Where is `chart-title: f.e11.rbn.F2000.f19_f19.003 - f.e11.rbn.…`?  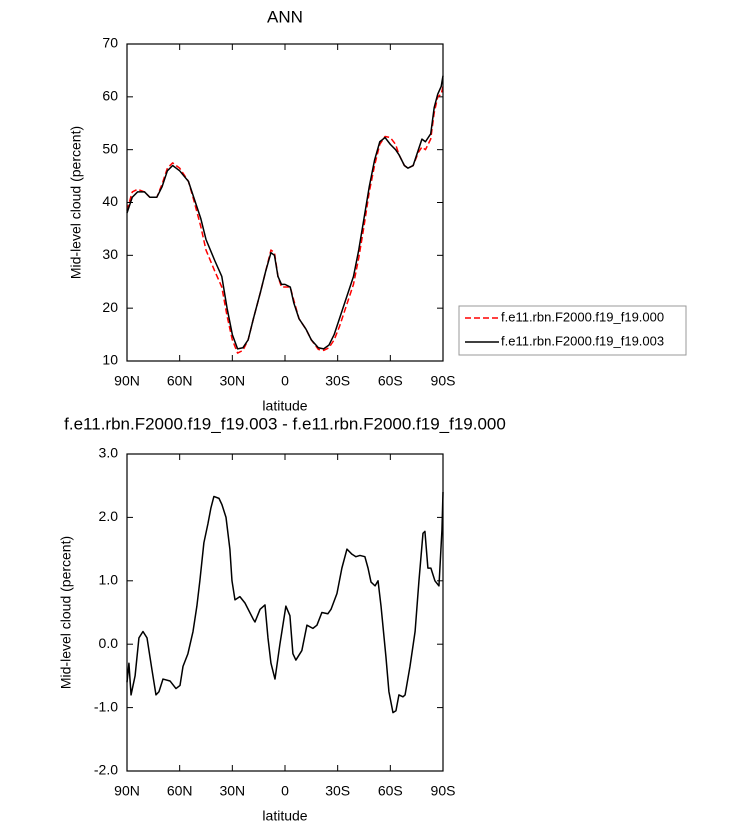 chart-title: f.e11.rbn.F2000.f19_f19.003 - f.e11.rbn.… is located at coordinates (285, 423).